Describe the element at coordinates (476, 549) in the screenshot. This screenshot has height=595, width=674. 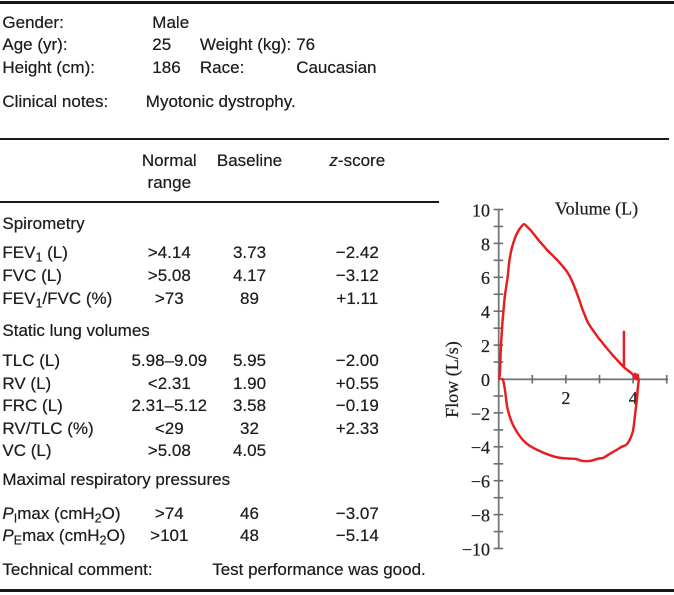
I see `svg-text: −10` at that location.